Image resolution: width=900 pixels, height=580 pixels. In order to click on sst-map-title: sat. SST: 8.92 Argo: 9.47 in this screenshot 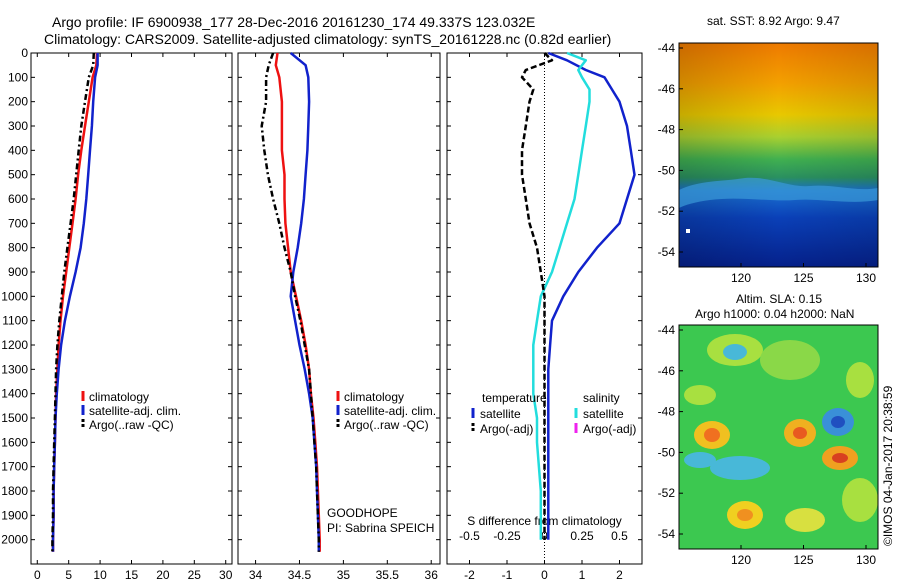, I will do `click(773, 21)`.